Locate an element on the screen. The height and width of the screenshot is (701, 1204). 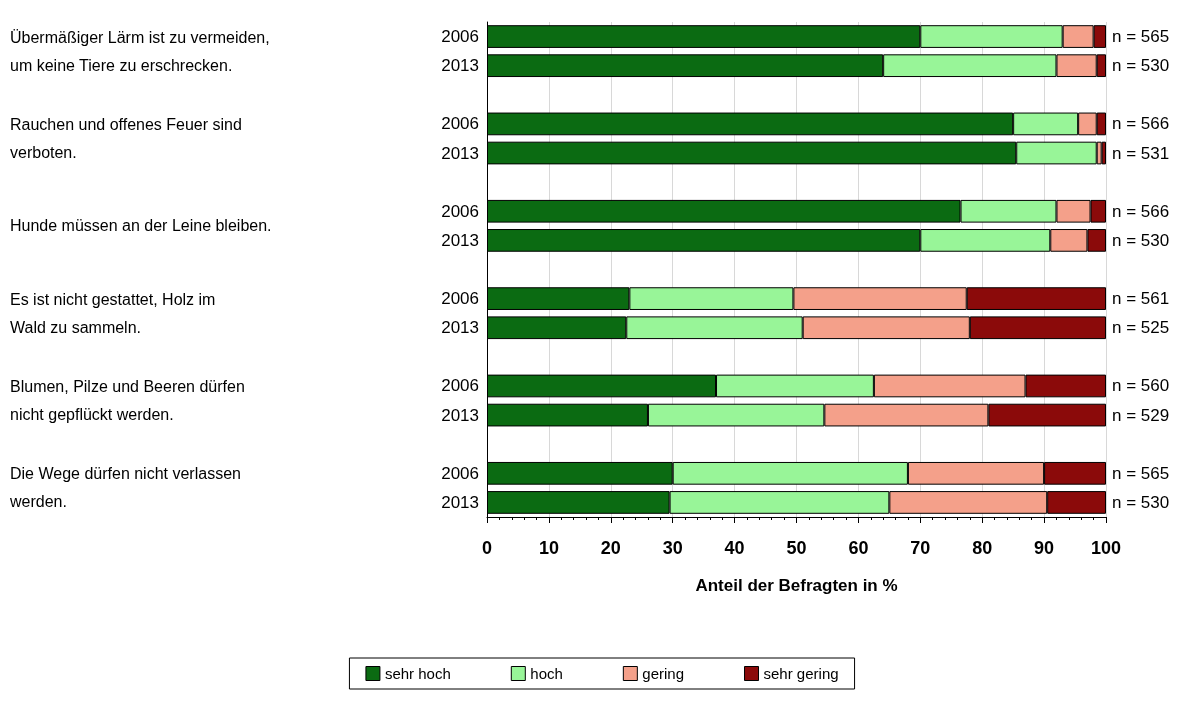
x-tick-label: 0 is located at coordinates (487, 548).